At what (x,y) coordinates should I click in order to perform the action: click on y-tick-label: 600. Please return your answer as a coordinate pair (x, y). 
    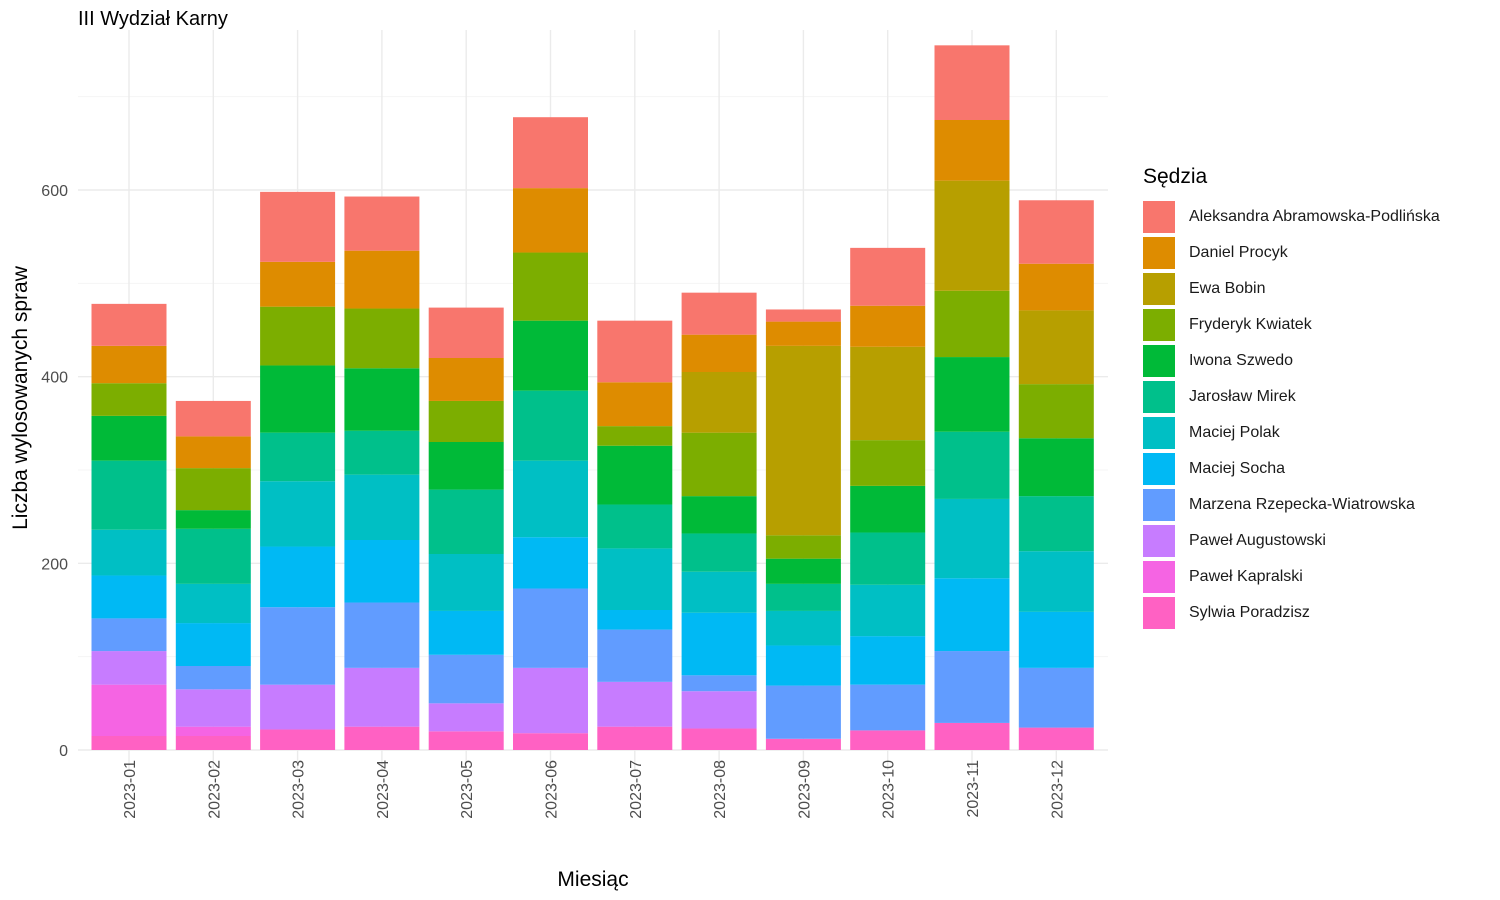
    Looking at the image, I should click on (54, 191).